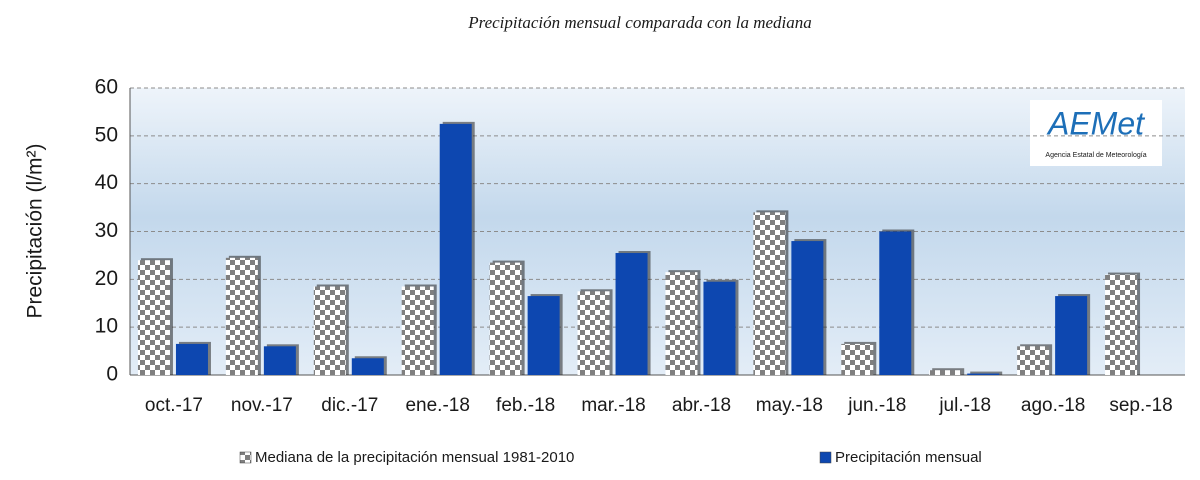 The image size is (1200, 480). I want to click on x-tick-label: ene.-18, so click(437, 405).